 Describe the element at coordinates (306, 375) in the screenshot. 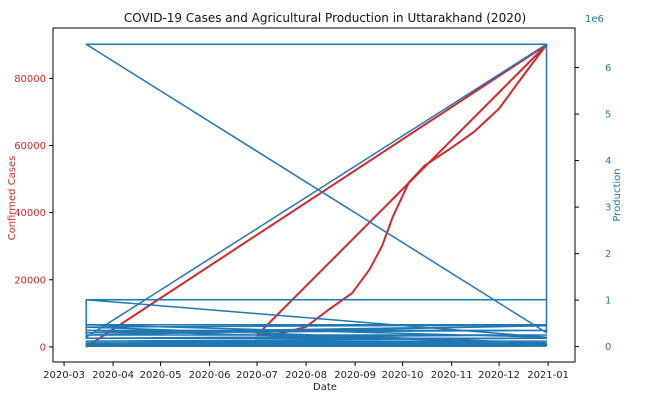

I see `x-tick-label: 2020-08` at that location.